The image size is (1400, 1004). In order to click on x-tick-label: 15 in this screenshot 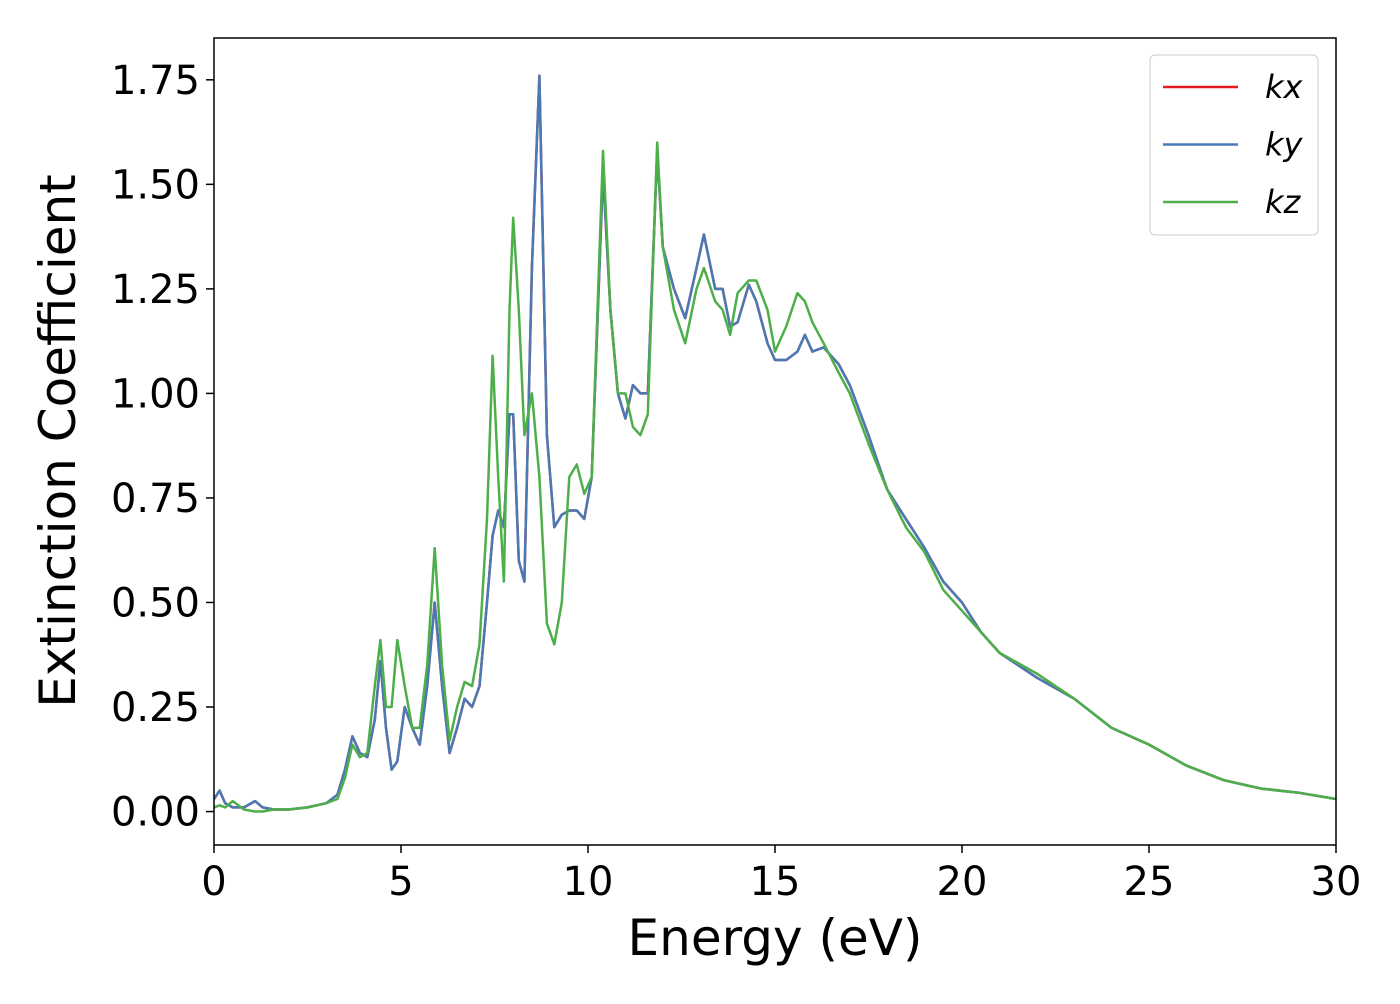, I will do `click(775, 882)`.